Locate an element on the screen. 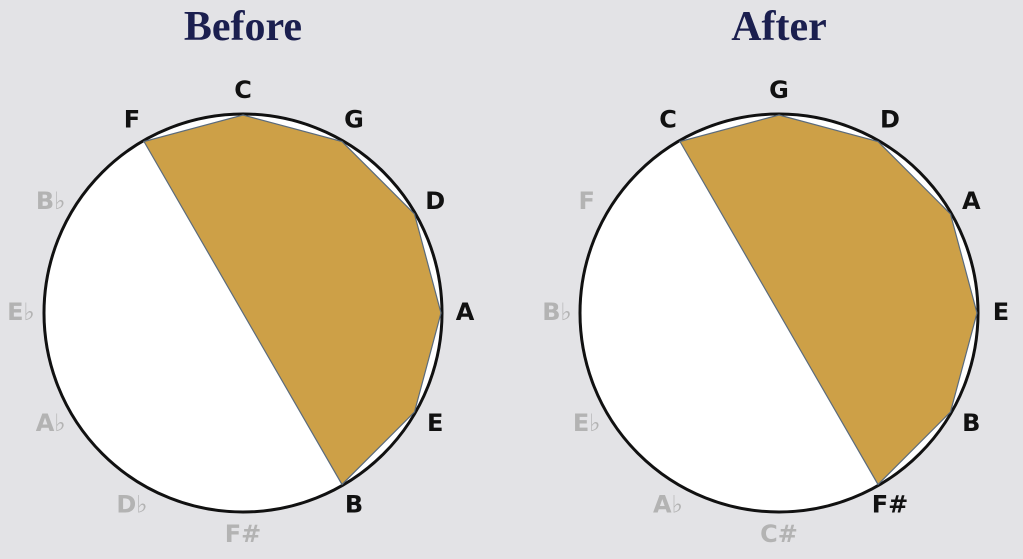 The image size is (1023, 559). note-label: D♭ is located at coordinates (131, 504).